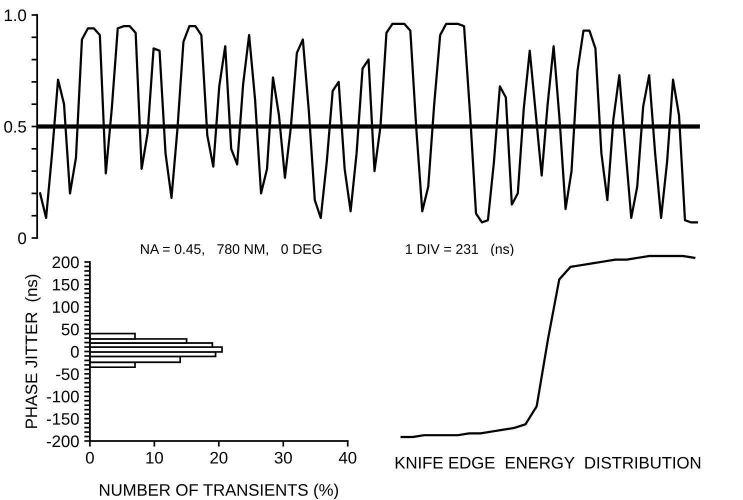  I want to click on x-tick-label: 40, so click(347, 458).